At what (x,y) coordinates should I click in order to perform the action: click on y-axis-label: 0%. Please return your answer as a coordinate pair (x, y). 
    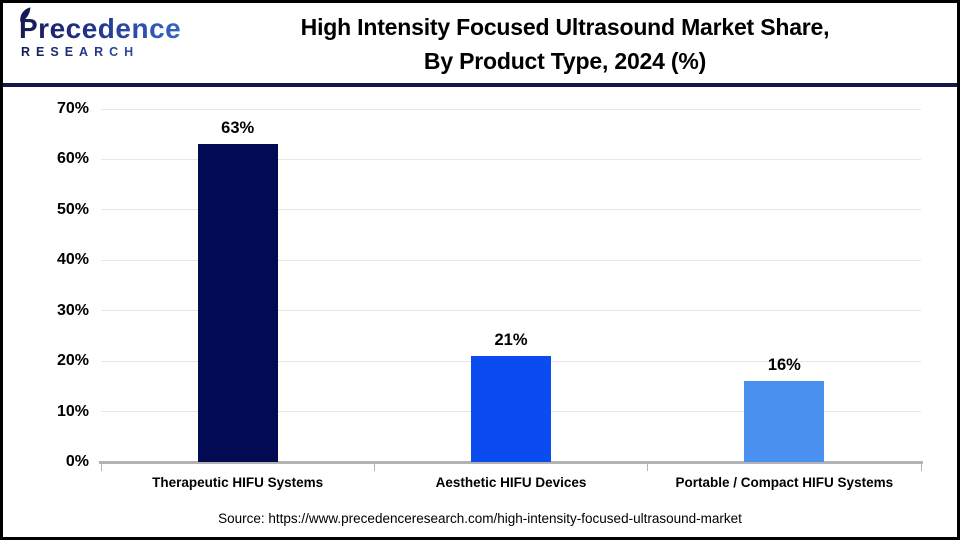
    Looking at the image, I should click on (77, 461).